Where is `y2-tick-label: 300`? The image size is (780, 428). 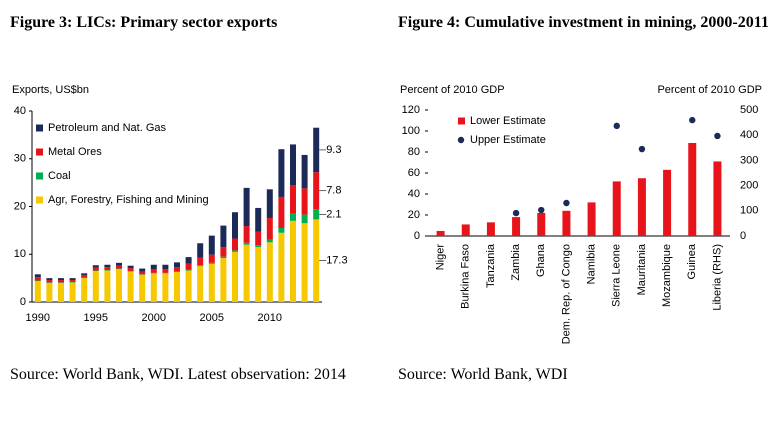 y2-tick-label: 300 is located at coordinates (749, 160).